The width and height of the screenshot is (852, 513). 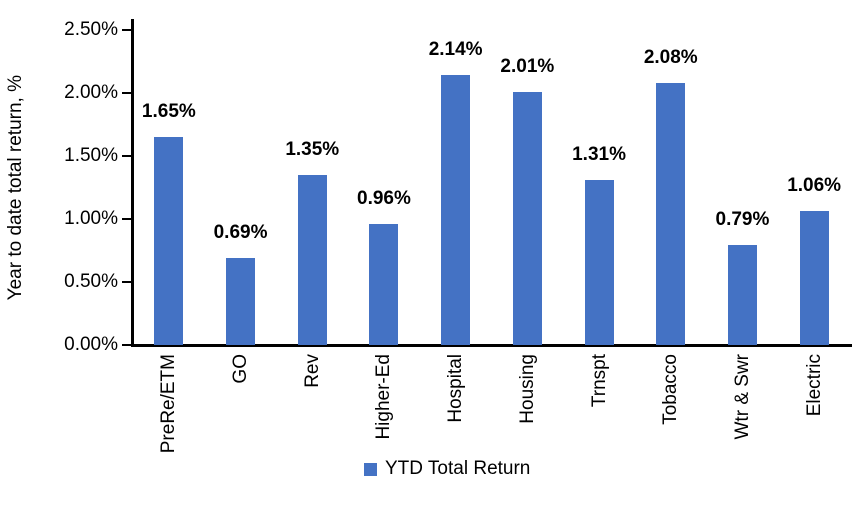 I want to click on bar-value-label: 1.31%, so click(x=599, y=154).